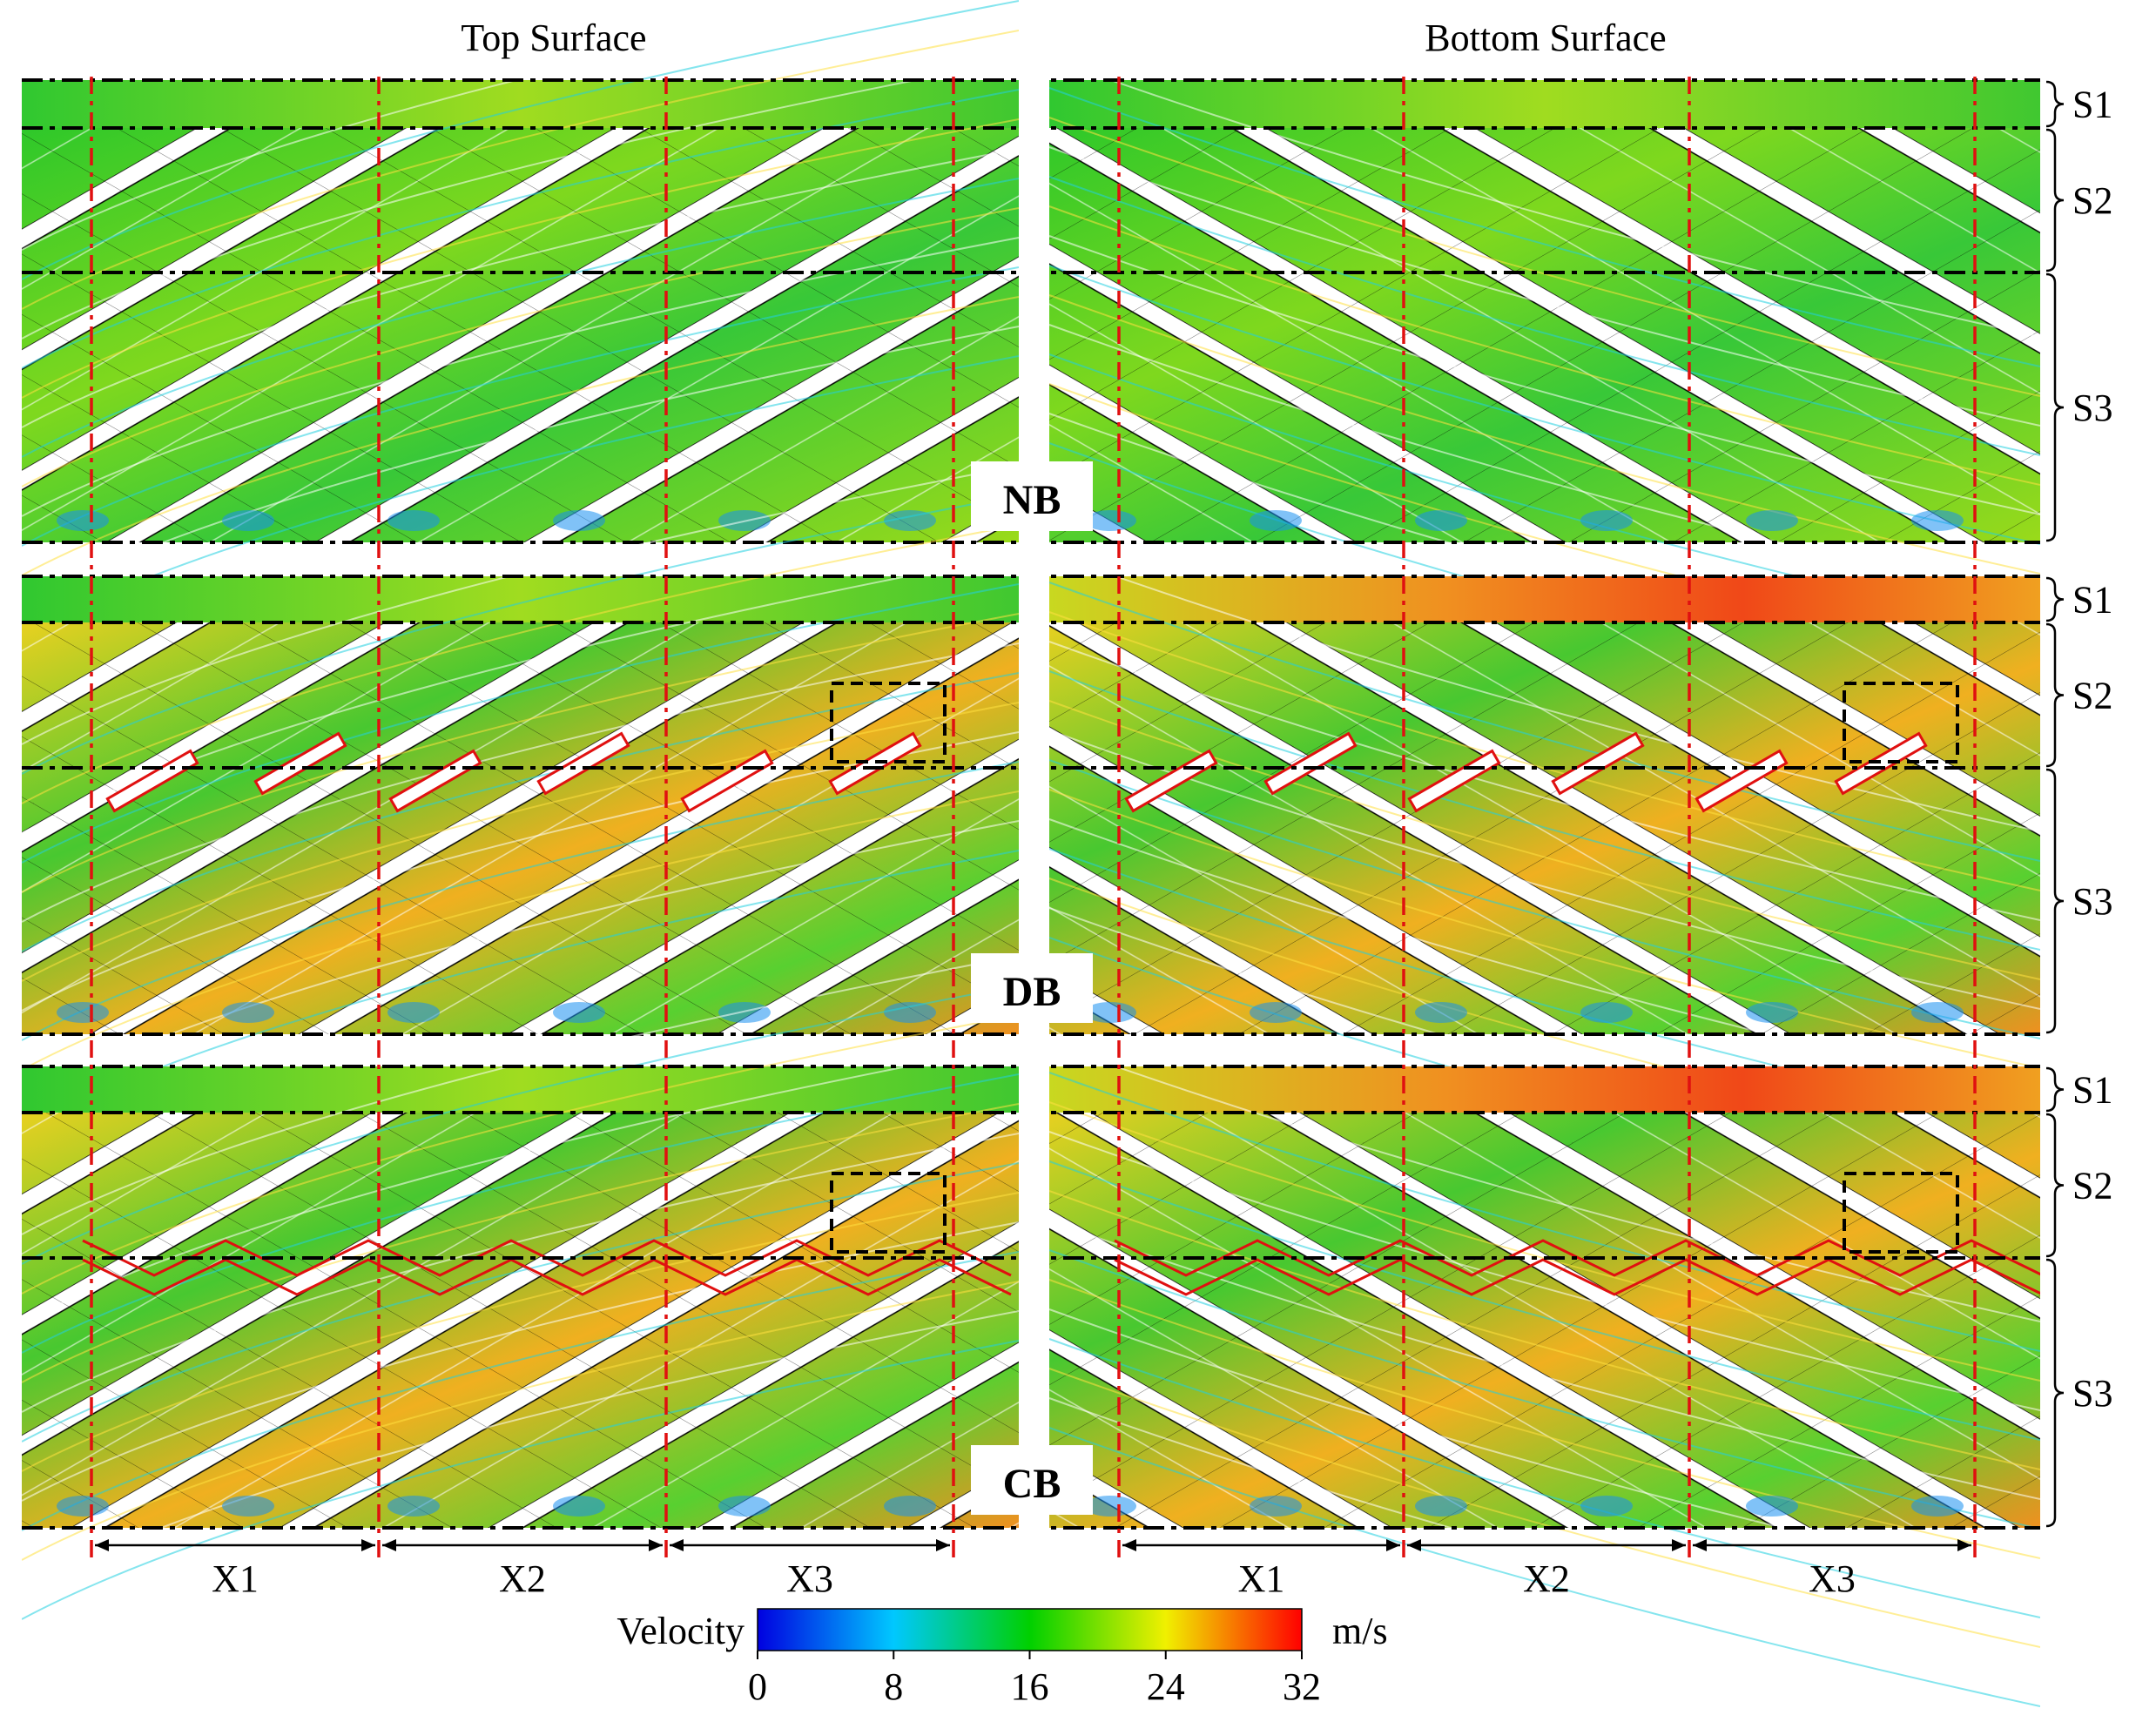  Describe the element at coordinates (1032, 1484) in the screenshot. I see `row-label-cb: CB` at that location.